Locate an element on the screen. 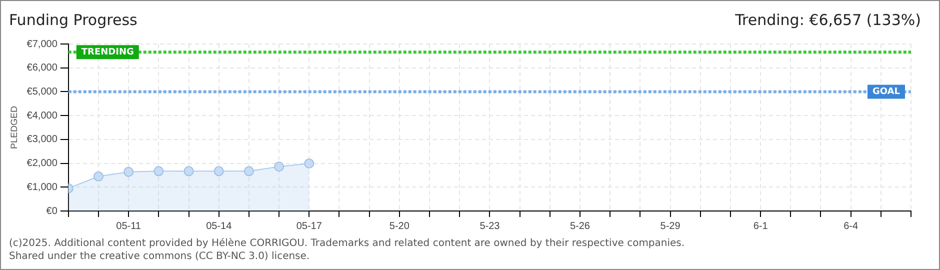 This screenshot has height=270, width=940. chart-subtitle: Trending: €6,657 (133%) is located at coordinates (828, 20).